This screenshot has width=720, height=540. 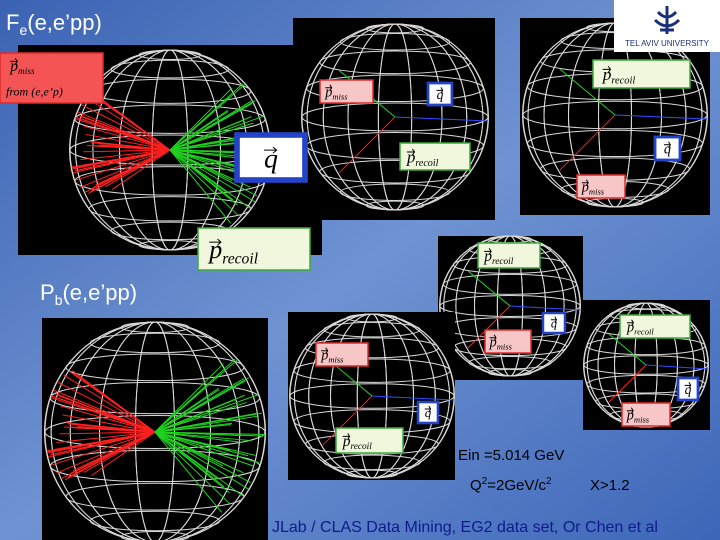 I want to click on sphere-longitude, so click(x=510, y=306).